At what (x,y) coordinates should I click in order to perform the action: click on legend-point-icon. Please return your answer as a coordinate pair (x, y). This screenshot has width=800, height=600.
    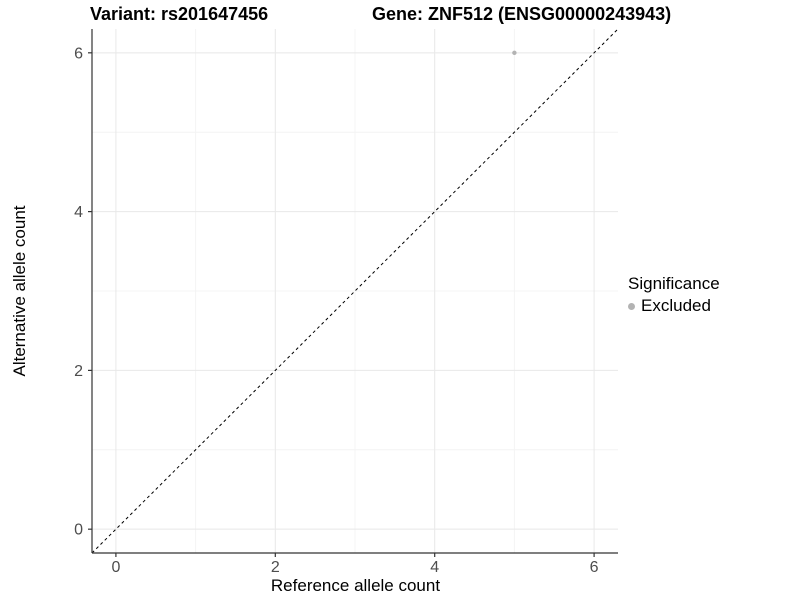
    Looking at the image, I should click on (631, 306).